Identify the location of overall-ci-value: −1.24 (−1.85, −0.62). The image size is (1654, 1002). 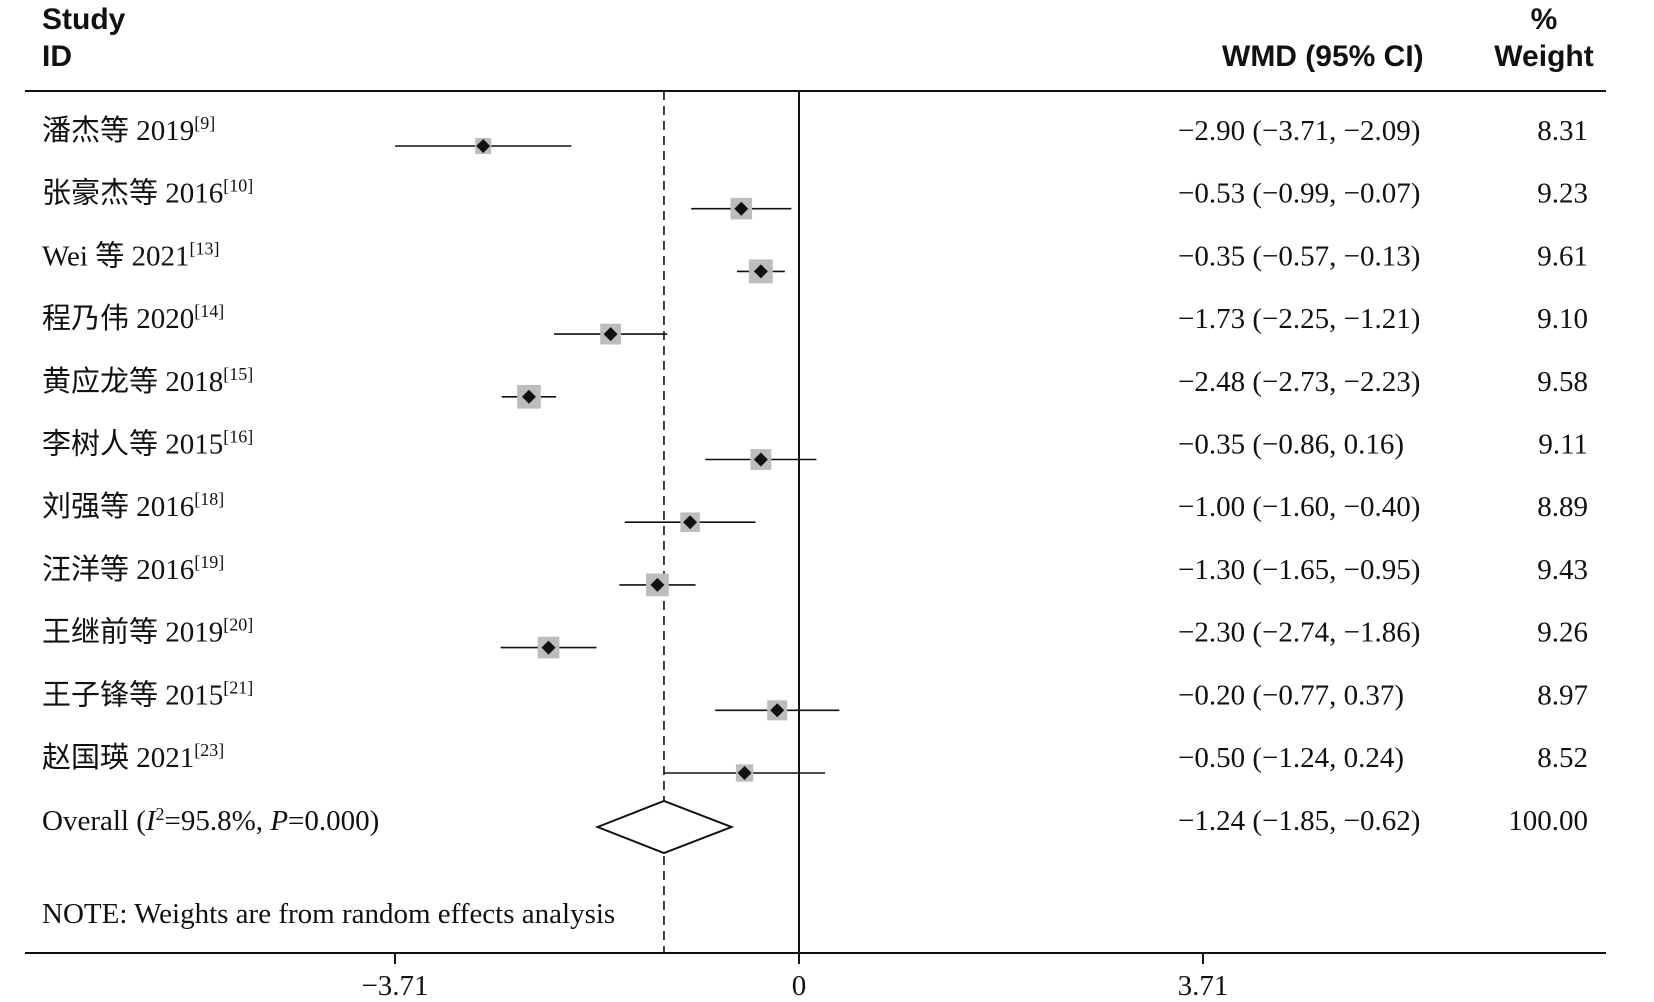
(1299, 821).